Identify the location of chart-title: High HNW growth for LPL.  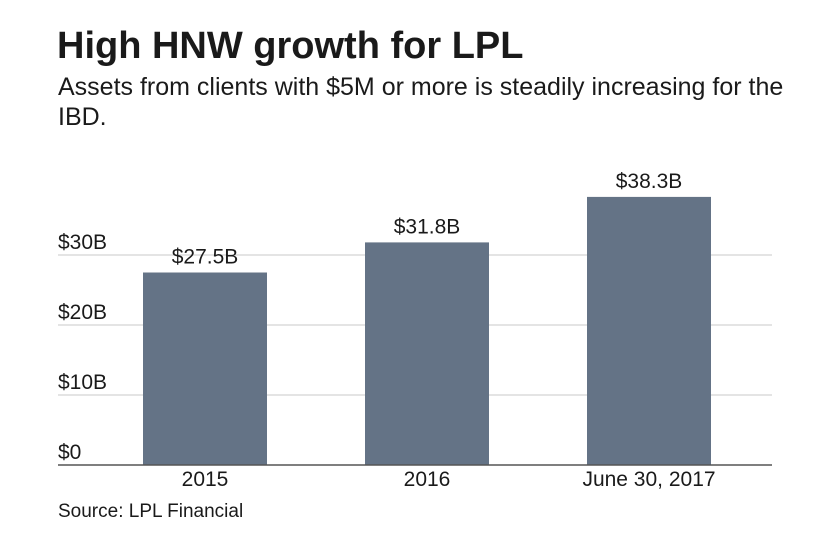
(290, 46).